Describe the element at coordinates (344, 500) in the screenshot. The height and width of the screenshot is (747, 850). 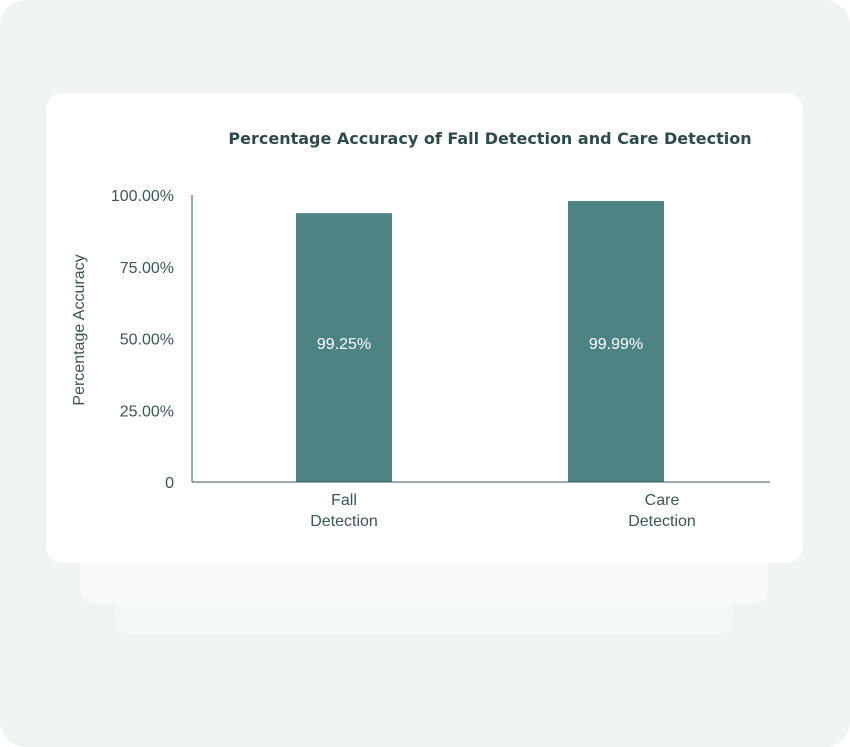
I see `x-tick-label: Fall` at that location.